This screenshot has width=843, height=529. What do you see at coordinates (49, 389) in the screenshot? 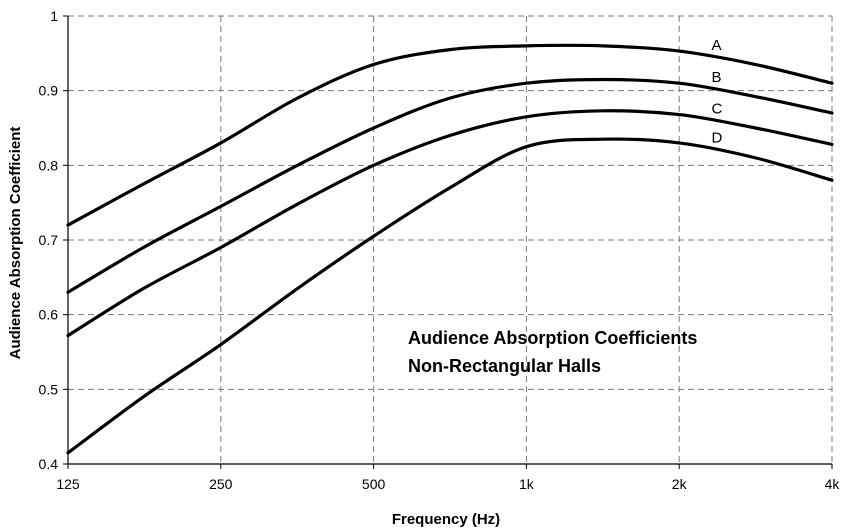
I see `y-tick-label: 0.5` at bounding box center [49, 389].